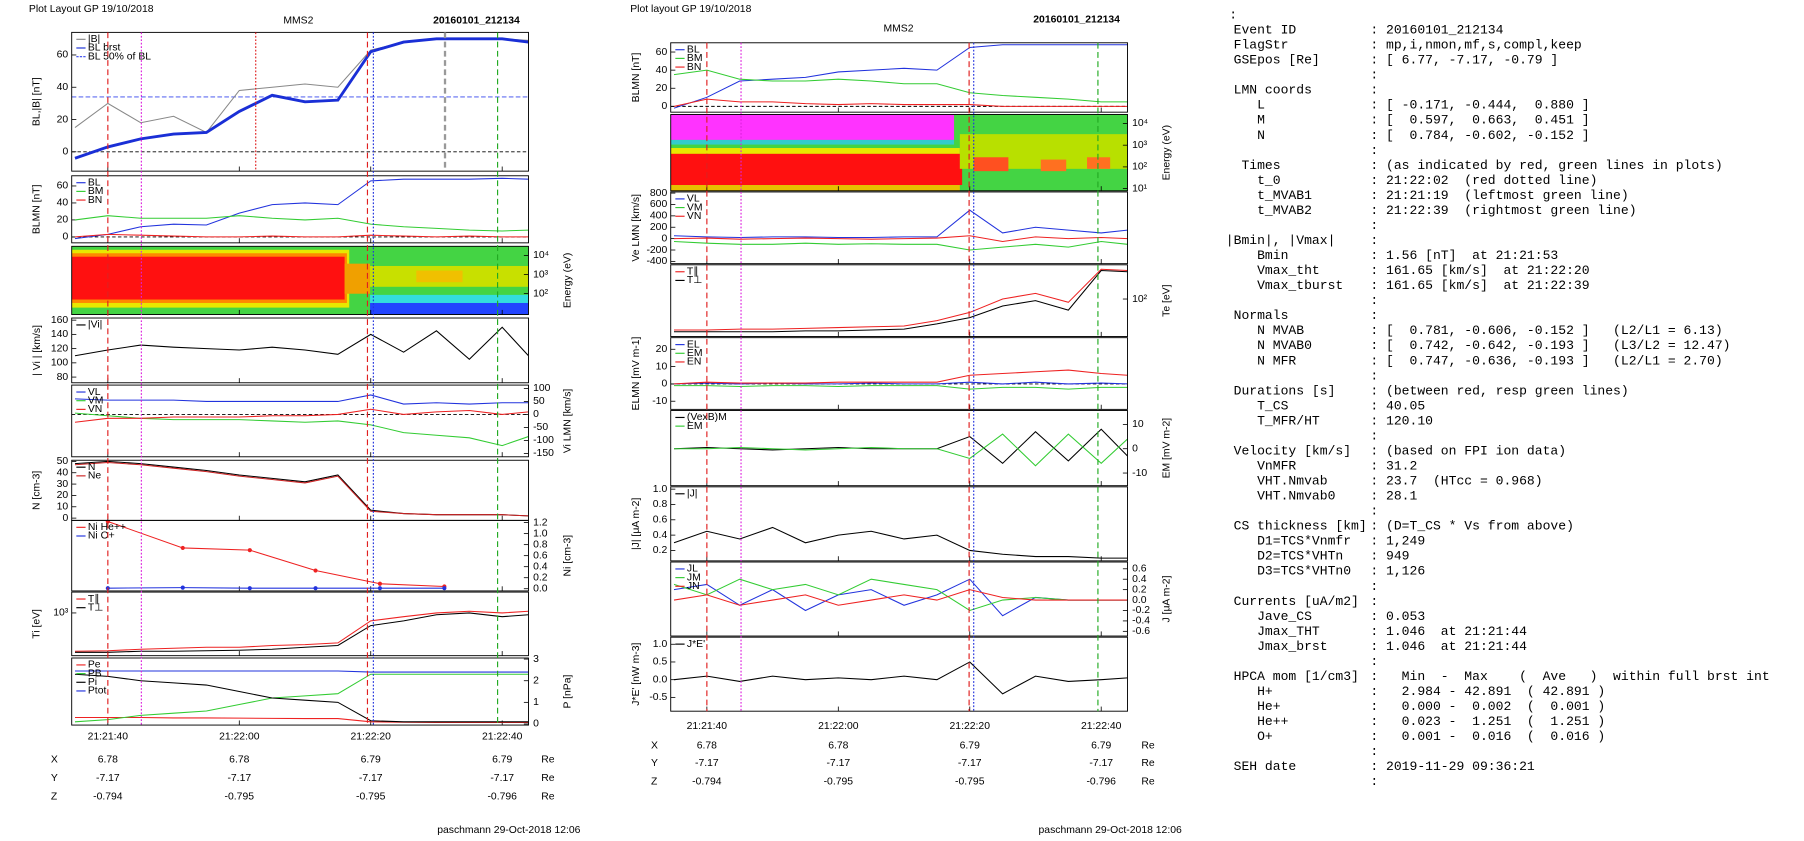 The image size is (1804, 841). What do you see at coordinates (1139, 600) in the screenshot?
I see `y-tick-label: 0.0` at bounding box center [1139, 600].